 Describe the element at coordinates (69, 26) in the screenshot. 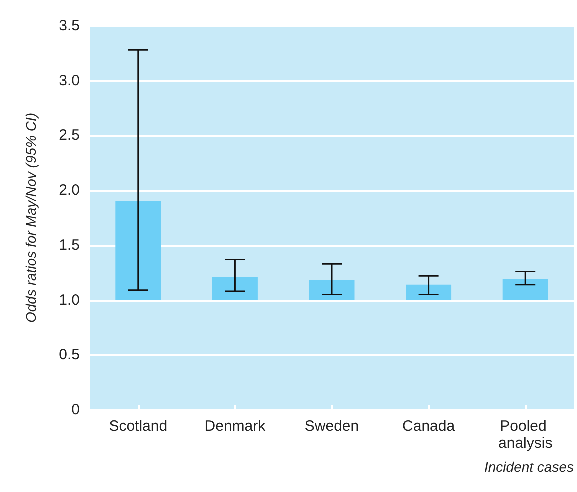

I see `y-tick-label: 3.5` at that location.